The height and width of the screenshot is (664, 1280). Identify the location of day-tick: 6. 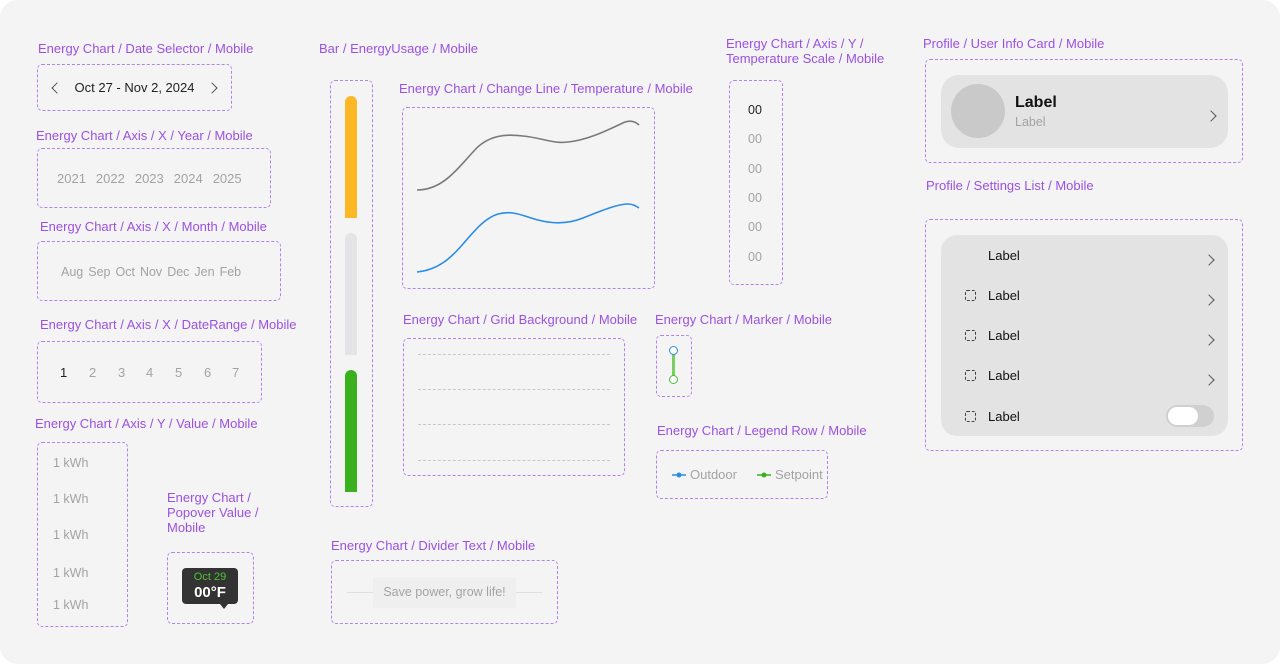
(208, 372).